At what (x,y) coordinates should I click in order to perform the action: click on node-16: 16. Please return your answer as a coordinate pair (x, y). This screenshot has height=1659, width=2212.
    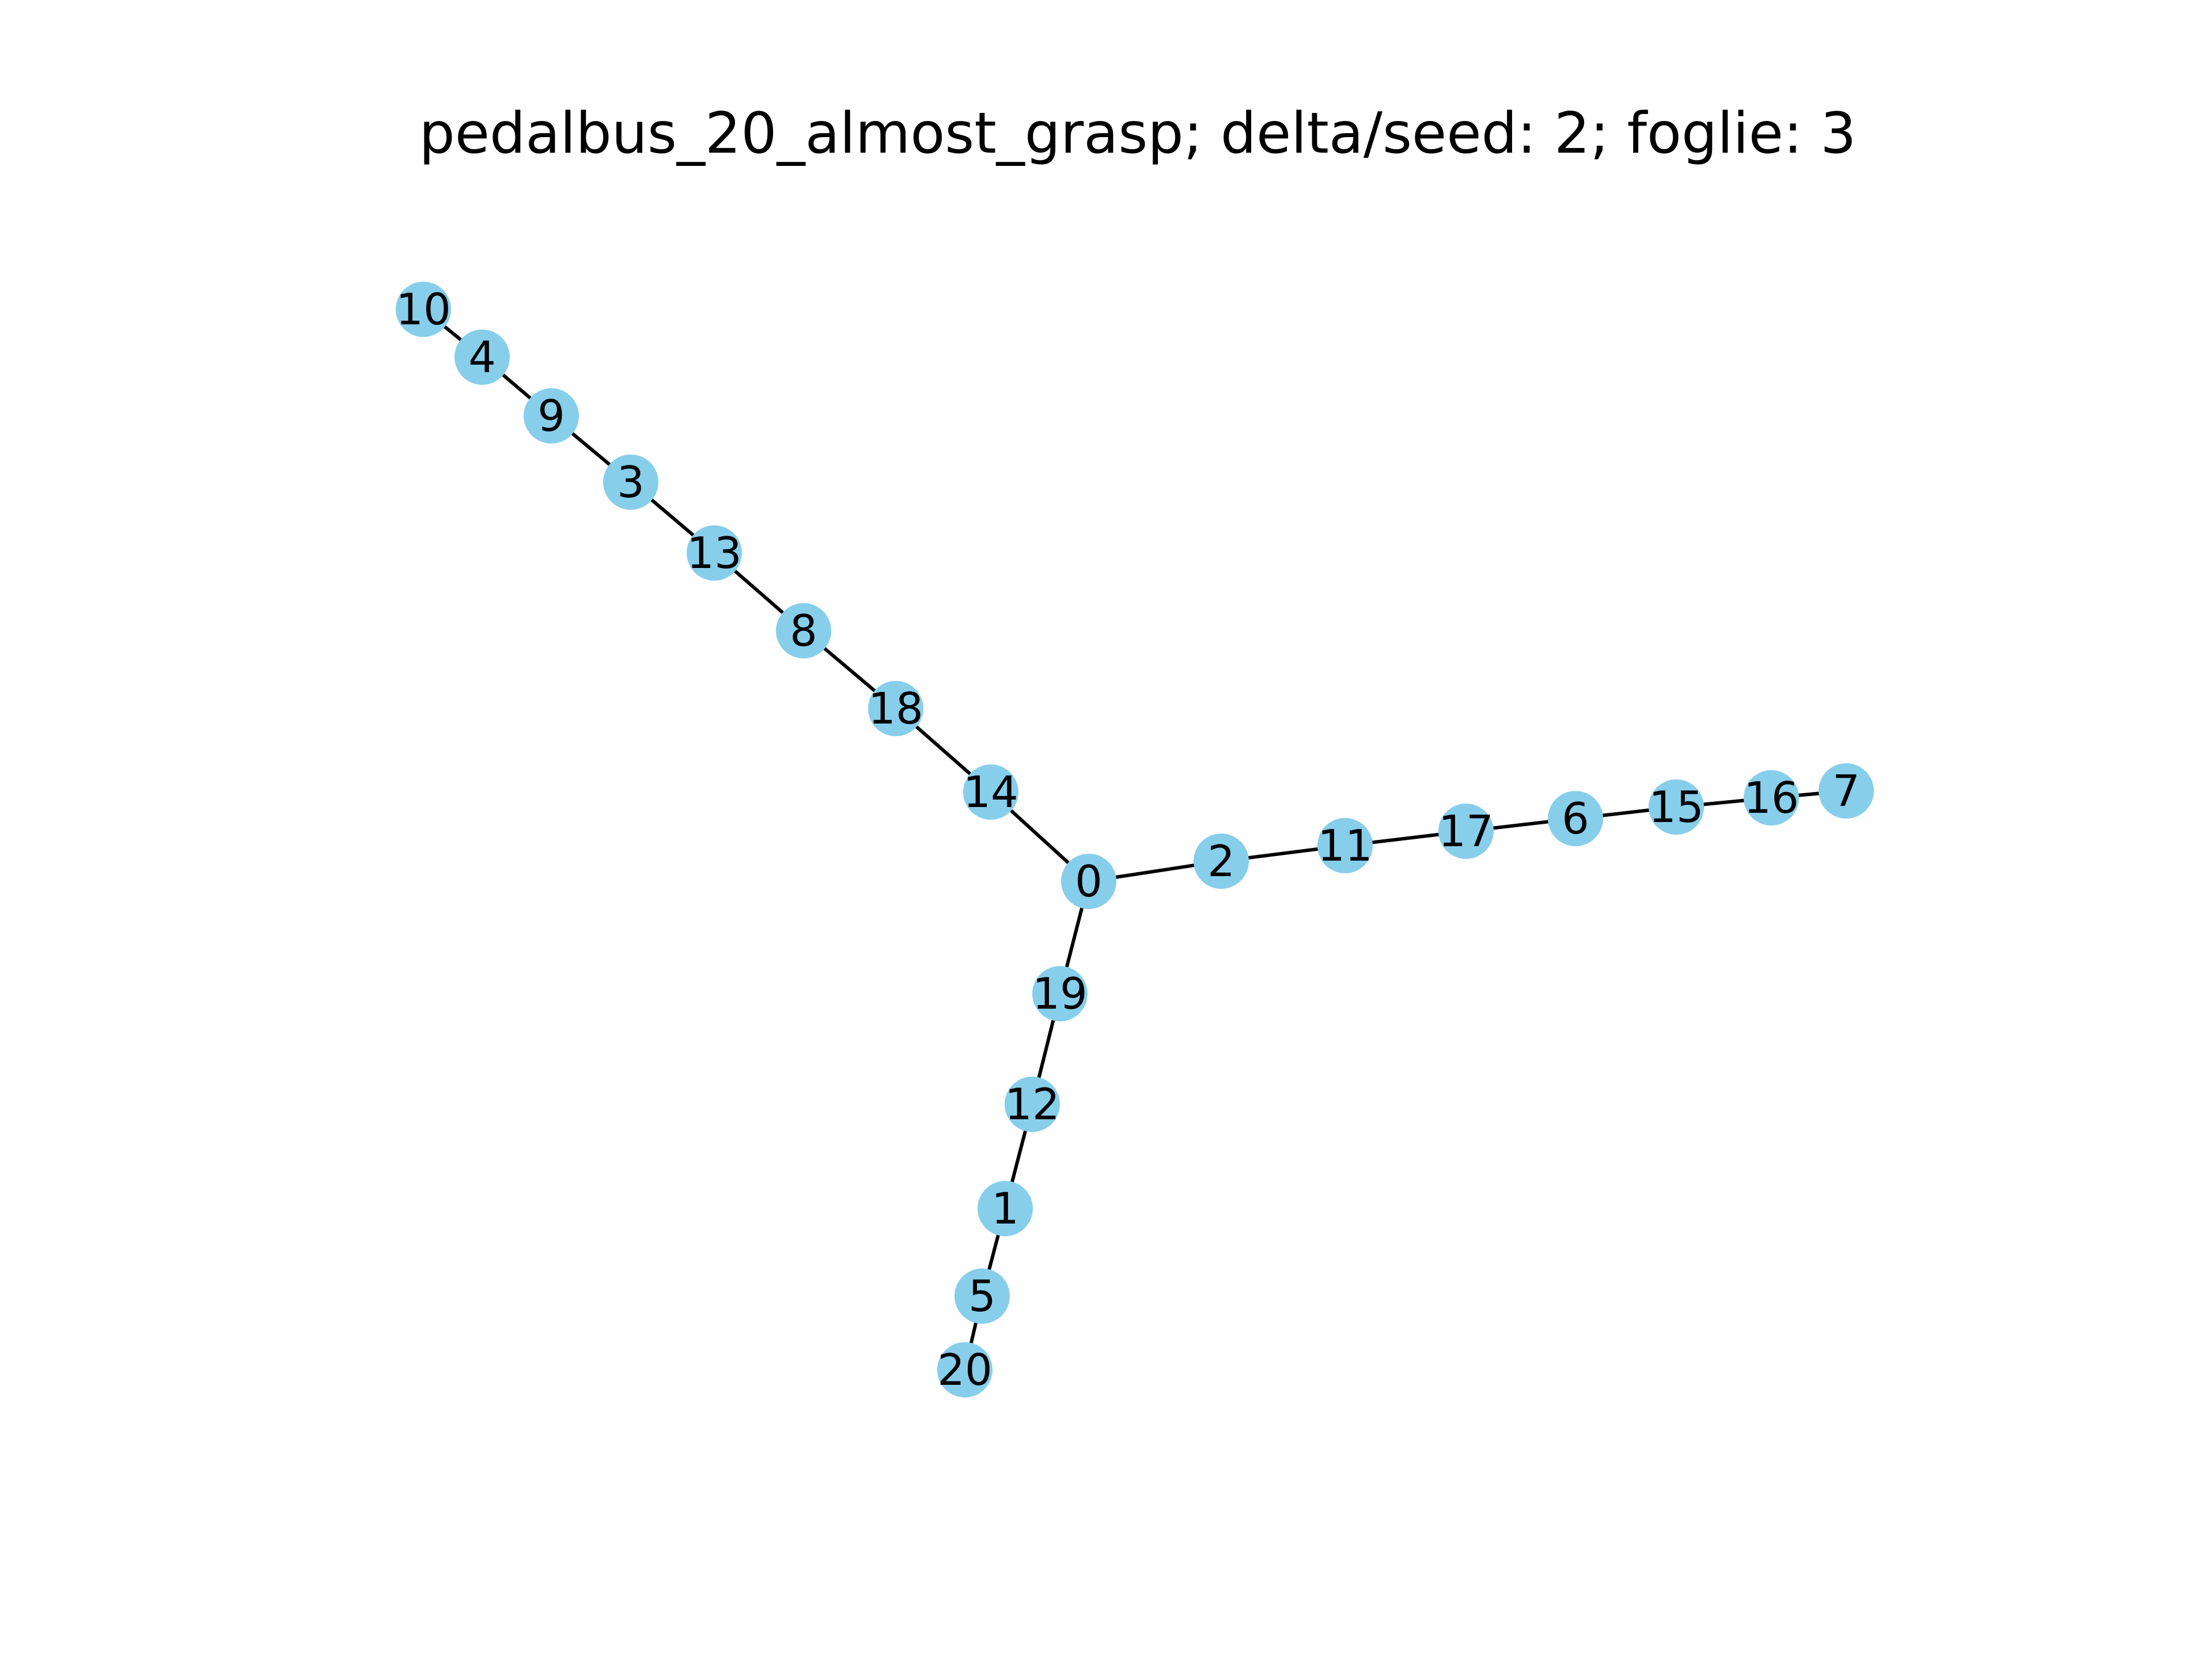
    Looking at the image, I should click on (1771, 797).